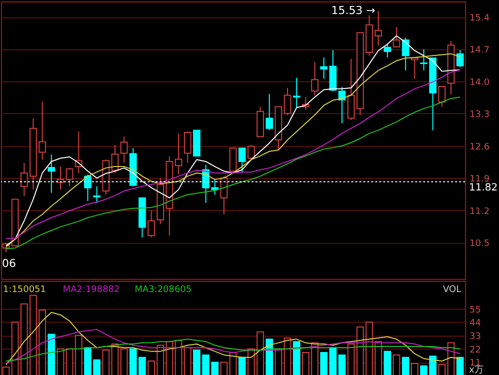  I want to click on y-tick-label: 11.2, so click(480, 211).